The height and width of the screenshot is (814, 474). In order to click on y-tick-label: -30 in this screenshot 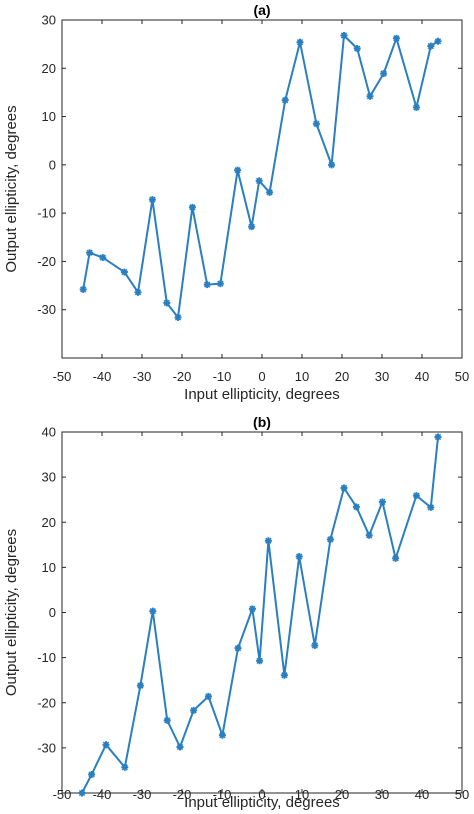, I will do `click(46, 747)`.